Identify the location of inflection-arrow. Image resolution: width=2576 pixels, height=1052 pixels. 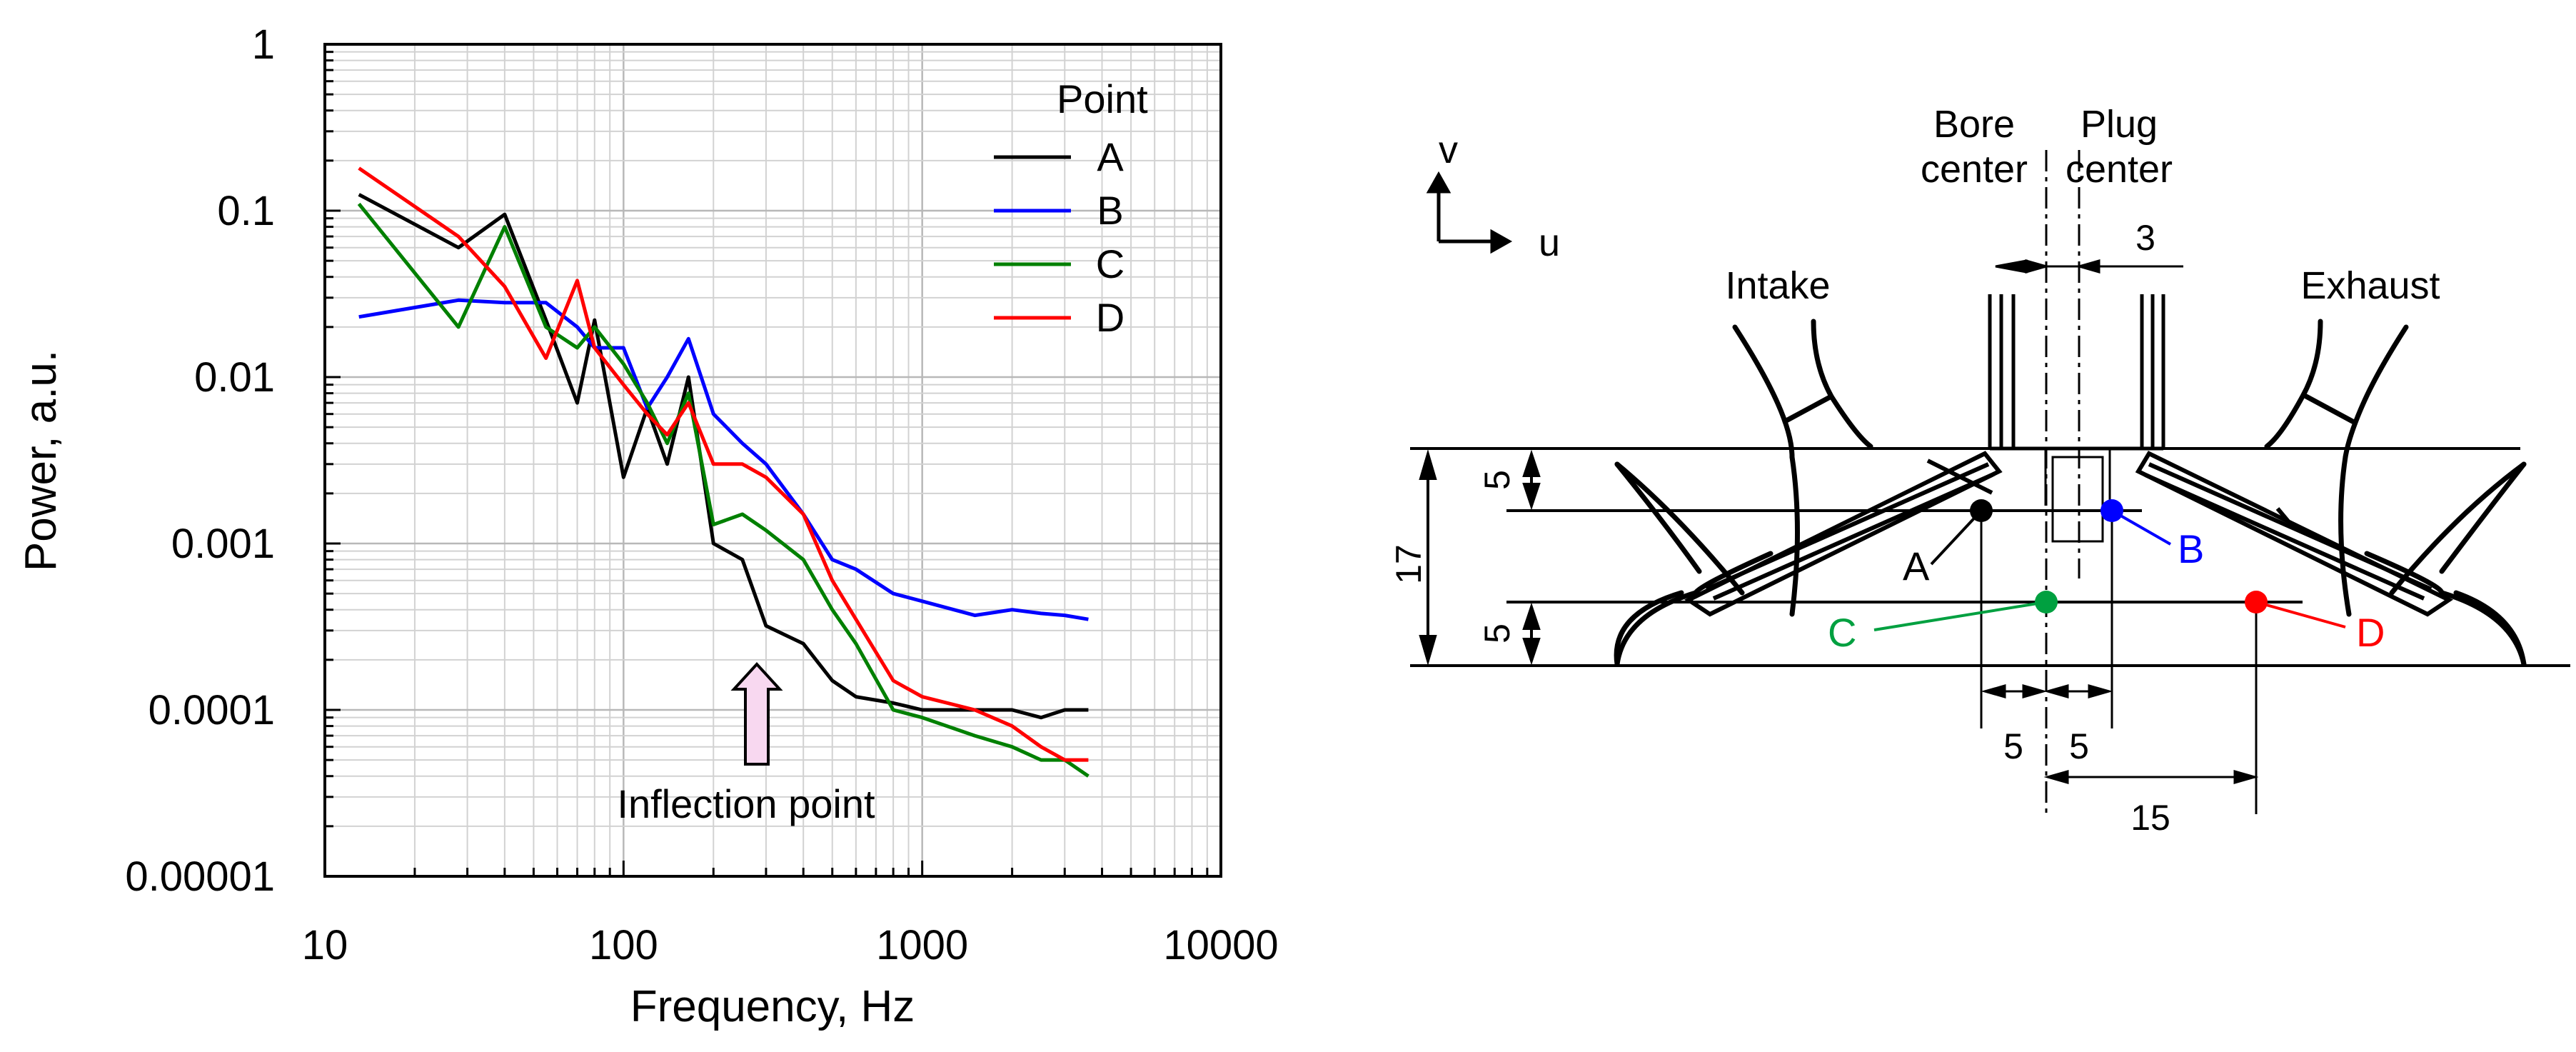
(756, 714).